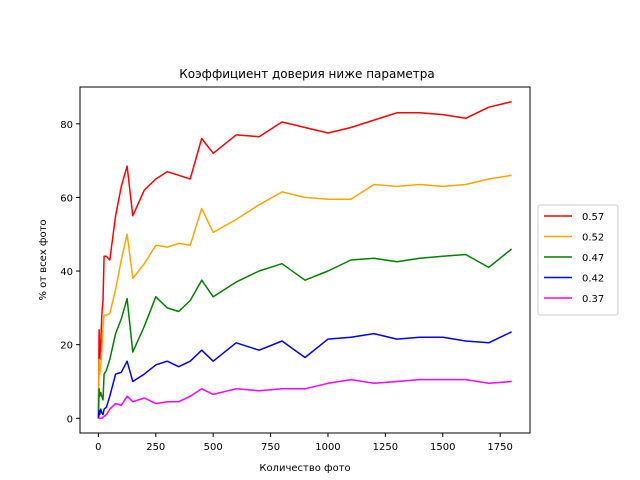  I want to click on legend-label: 0.42, so click(593, 279).